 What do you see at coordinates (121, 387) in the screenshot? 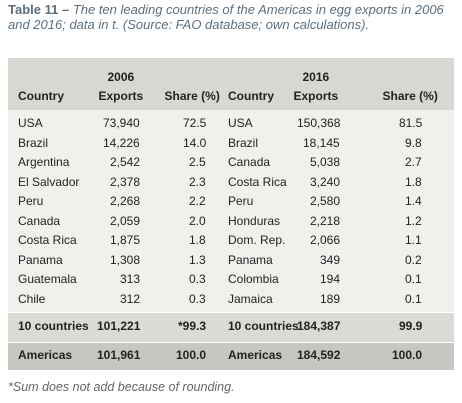
I see `footnote: *Sum does not add because of rounding.` at bounding box center [121, 387].